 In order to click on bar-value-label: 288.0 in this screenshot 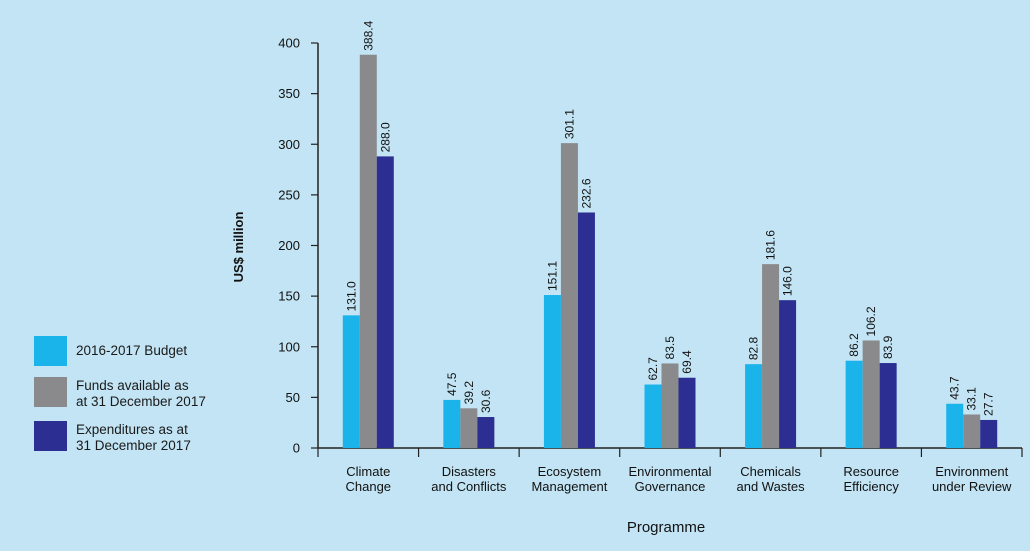, I will do `click(385, 137)`.